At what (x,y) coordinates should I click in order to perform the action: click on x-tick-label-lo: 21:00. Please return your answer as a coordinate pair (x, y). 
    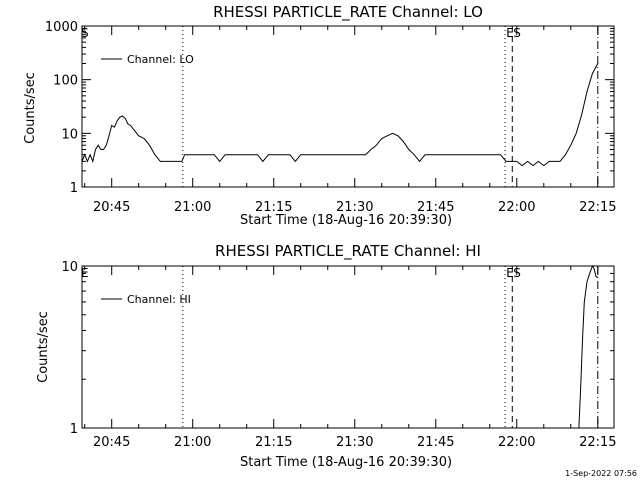
    Looking at the image, I should click on (192, 207).